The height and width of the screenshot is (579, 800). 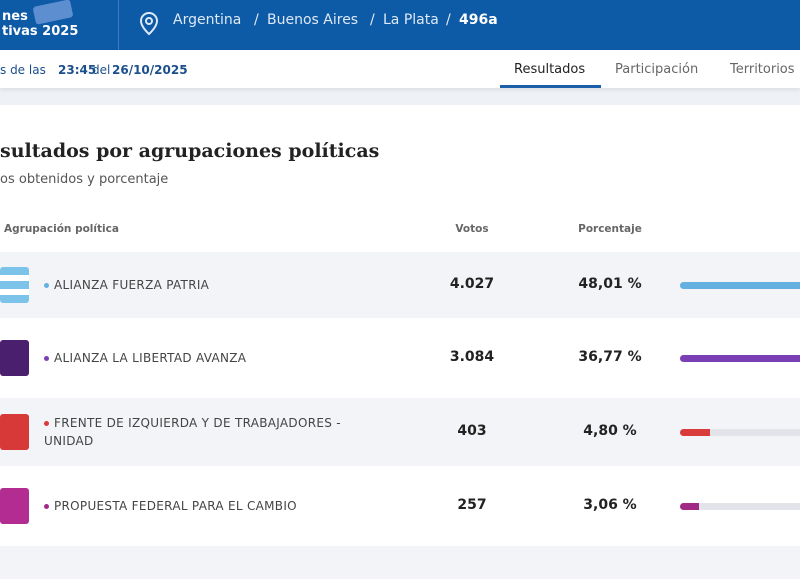 I want to click on location-icon, so click(x=149, y=23).